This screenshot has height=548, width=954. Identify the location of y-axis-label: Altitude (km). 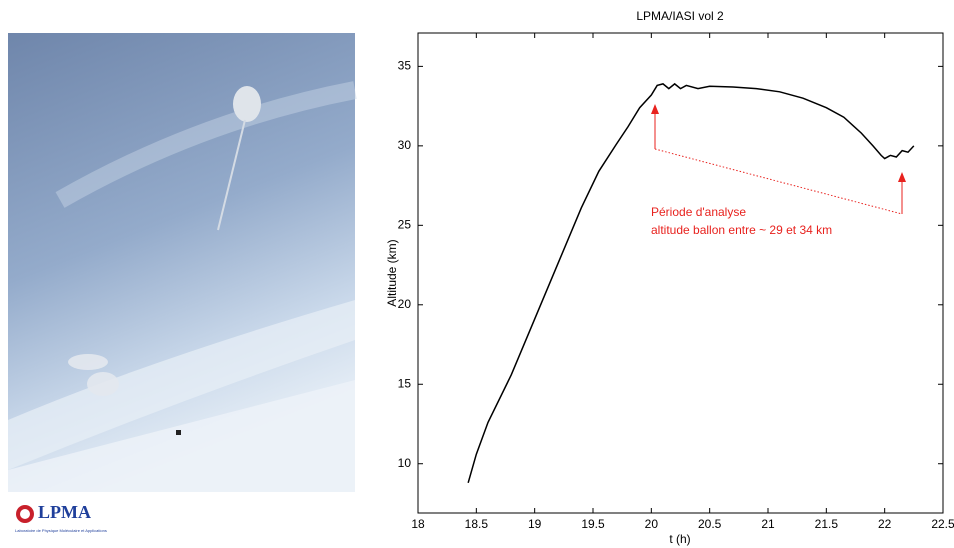
(392, 272).